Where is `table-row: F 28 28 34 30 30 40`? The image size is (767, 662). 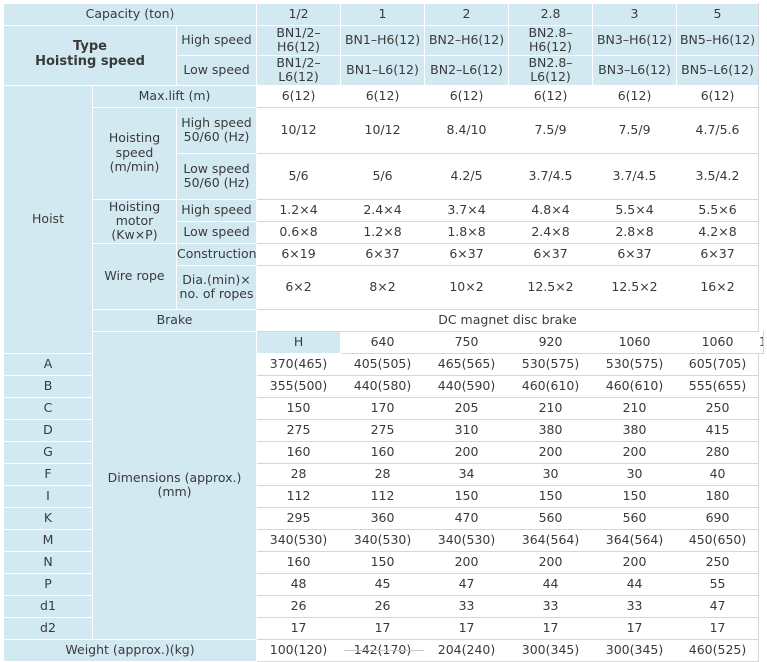
table-row: F 28 28 34 30 30 40 is located at coordinates (383, 474).